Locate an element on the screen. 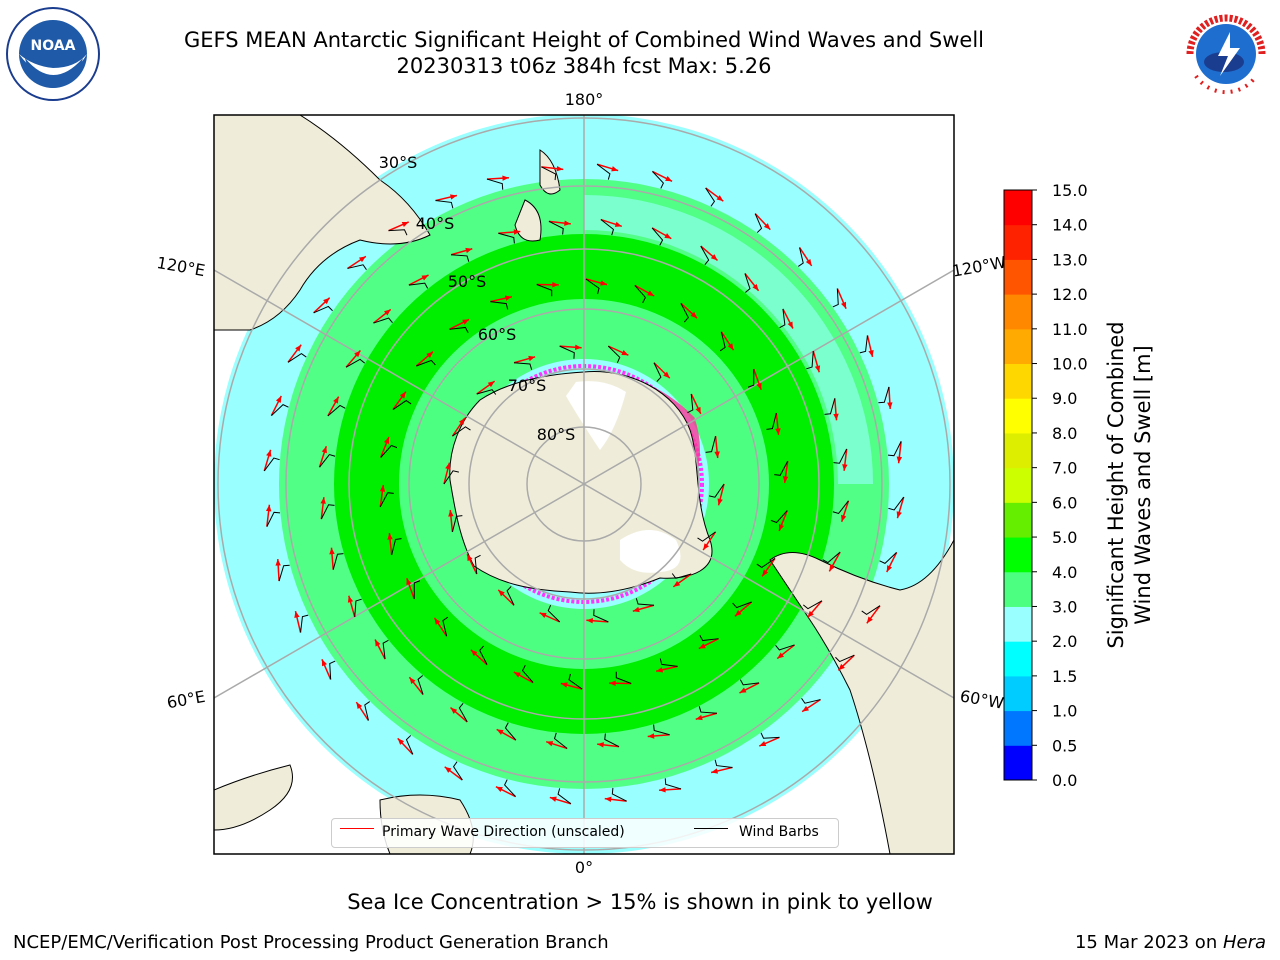 Image resolution: width=1280 pixels, height=960 pixels. colorbar-tick-label: 12.0 is located at coordinates (1070, 294).